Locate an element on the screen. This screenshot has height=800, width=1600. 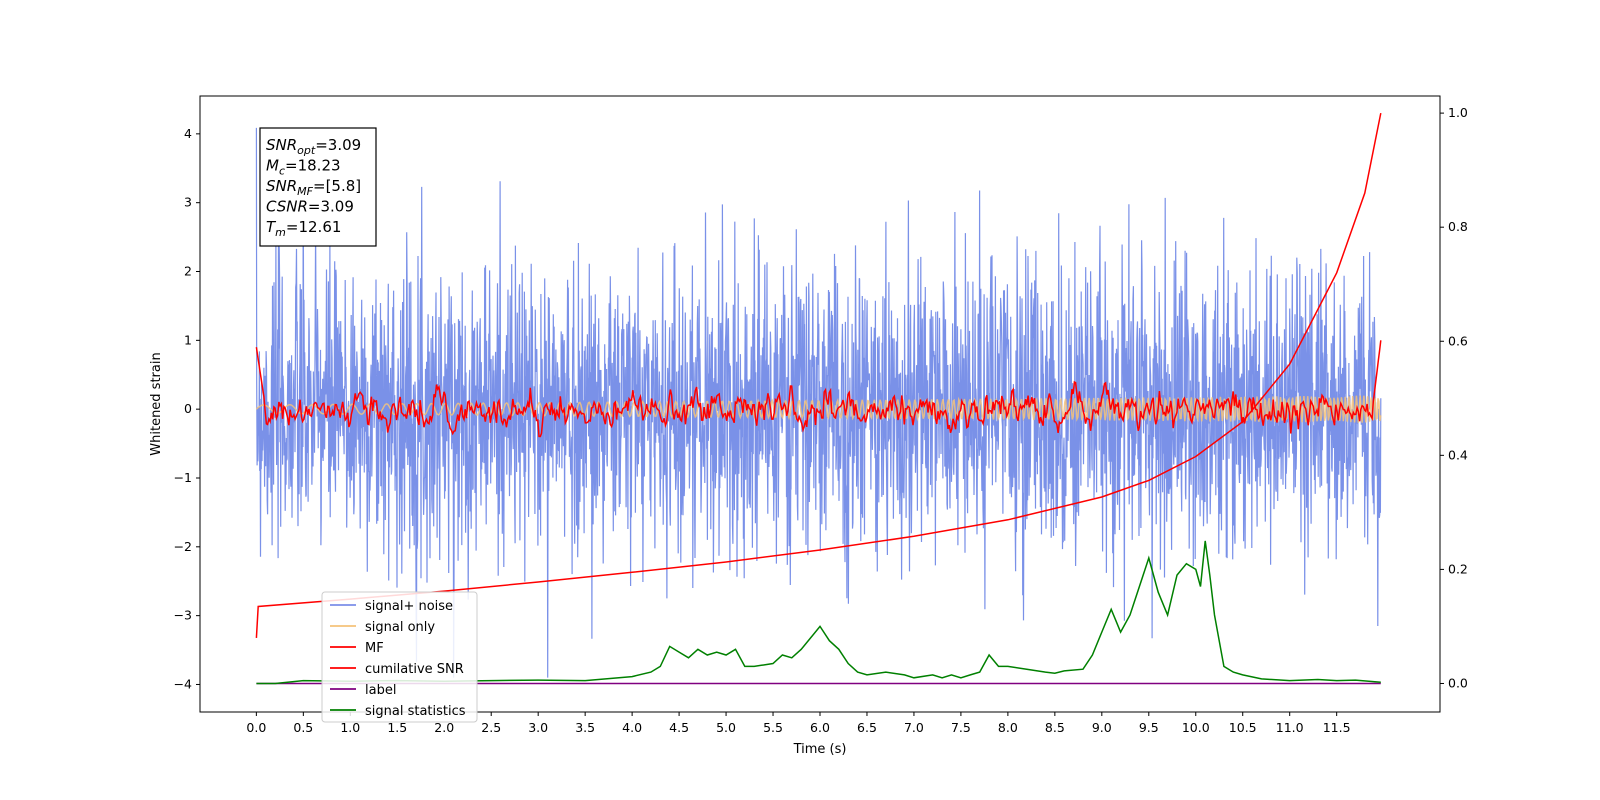
legend-label: MF is located at coordinates (374, 648).